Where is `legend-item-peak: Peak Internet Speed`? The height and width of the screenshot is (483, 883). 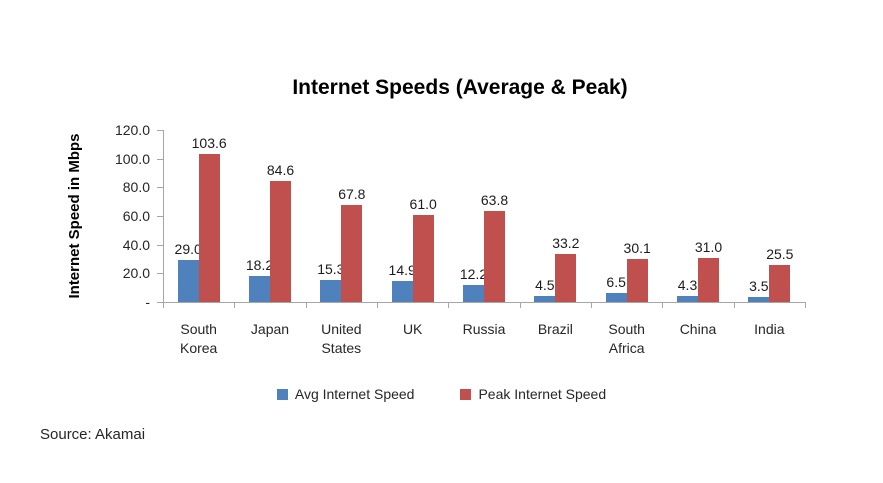 legend-item-peak: Peak Internet Speed is located at coordinates (533, 394).